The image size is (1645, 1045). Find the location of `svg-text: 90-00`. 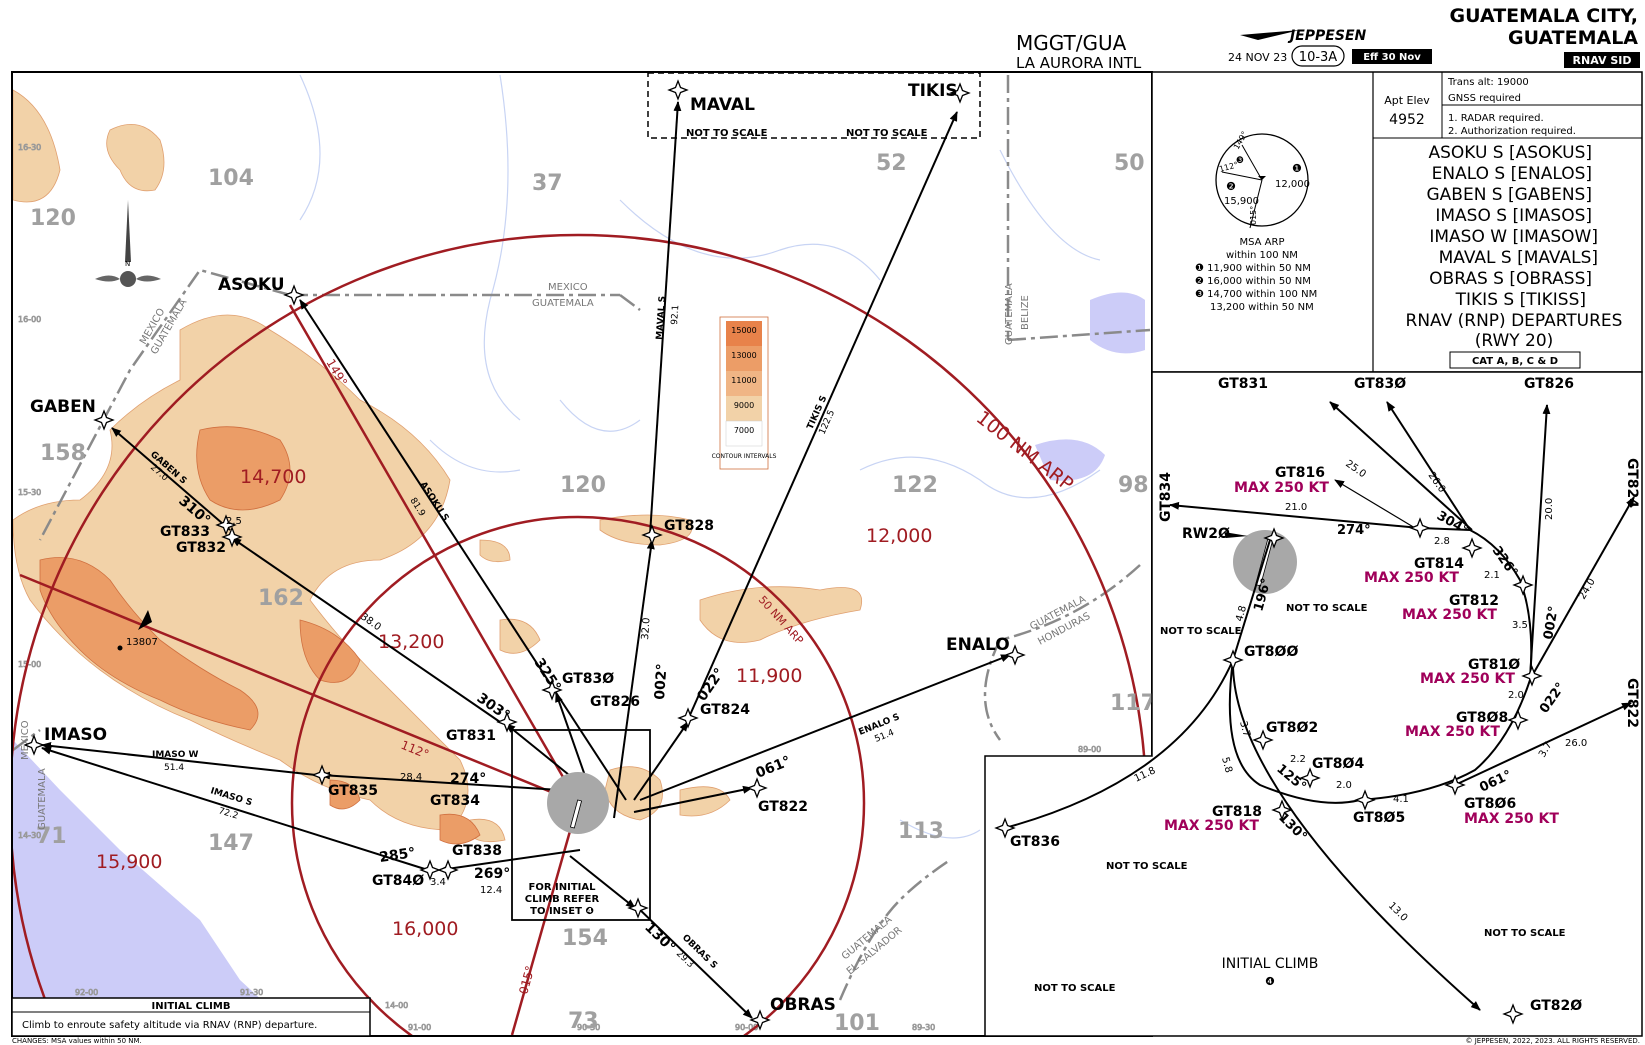

svg-text: 90-00 is located at coordinates (746, 1027).